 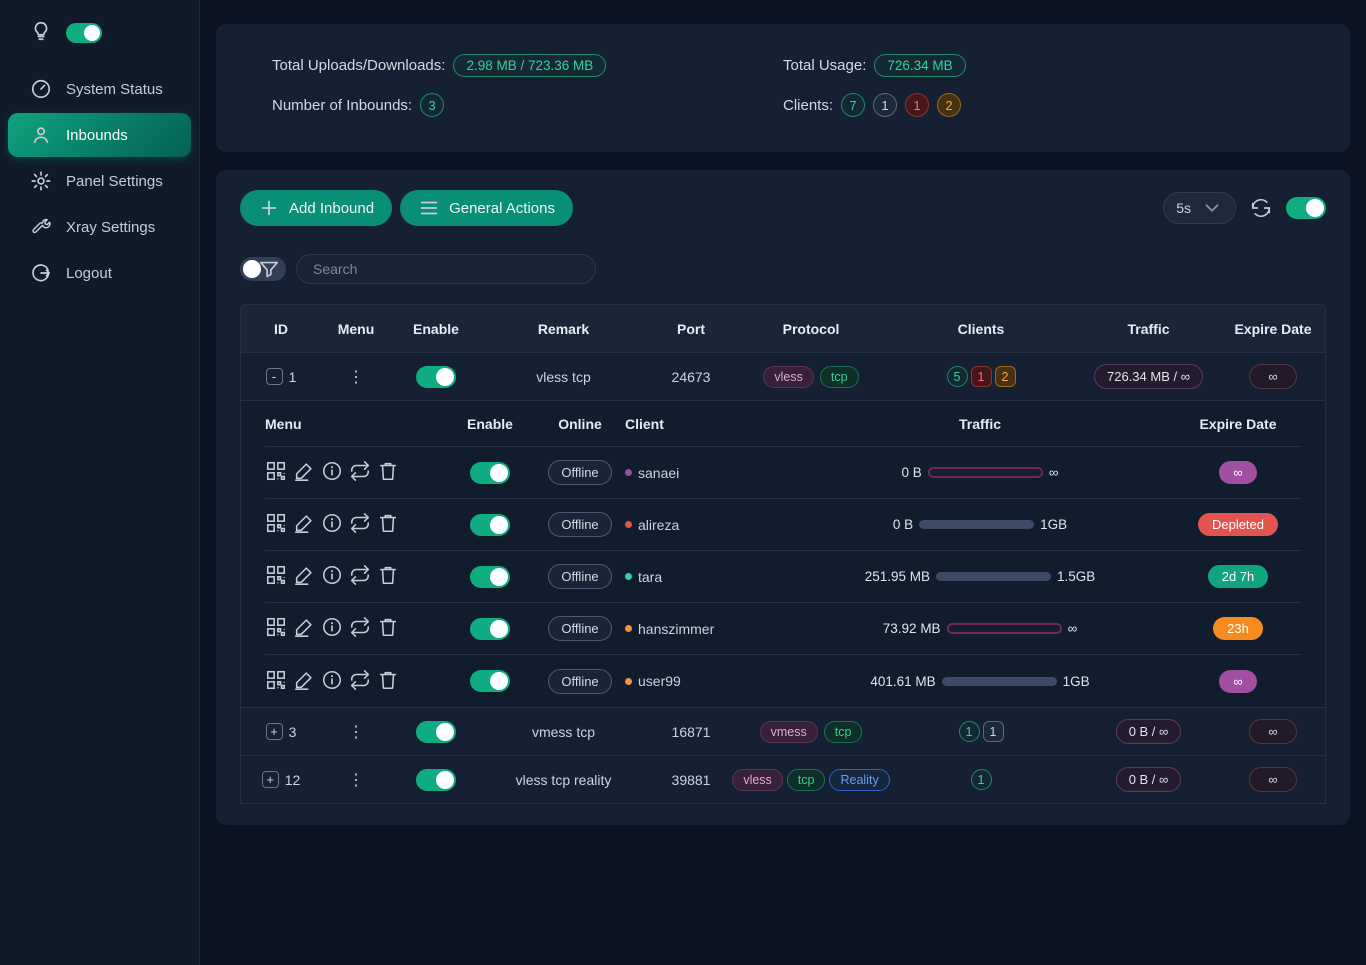 I want to click on client-row: Offline tara 251.95 MB 1.5GB 2d 7h, so click(x=783, y=577).